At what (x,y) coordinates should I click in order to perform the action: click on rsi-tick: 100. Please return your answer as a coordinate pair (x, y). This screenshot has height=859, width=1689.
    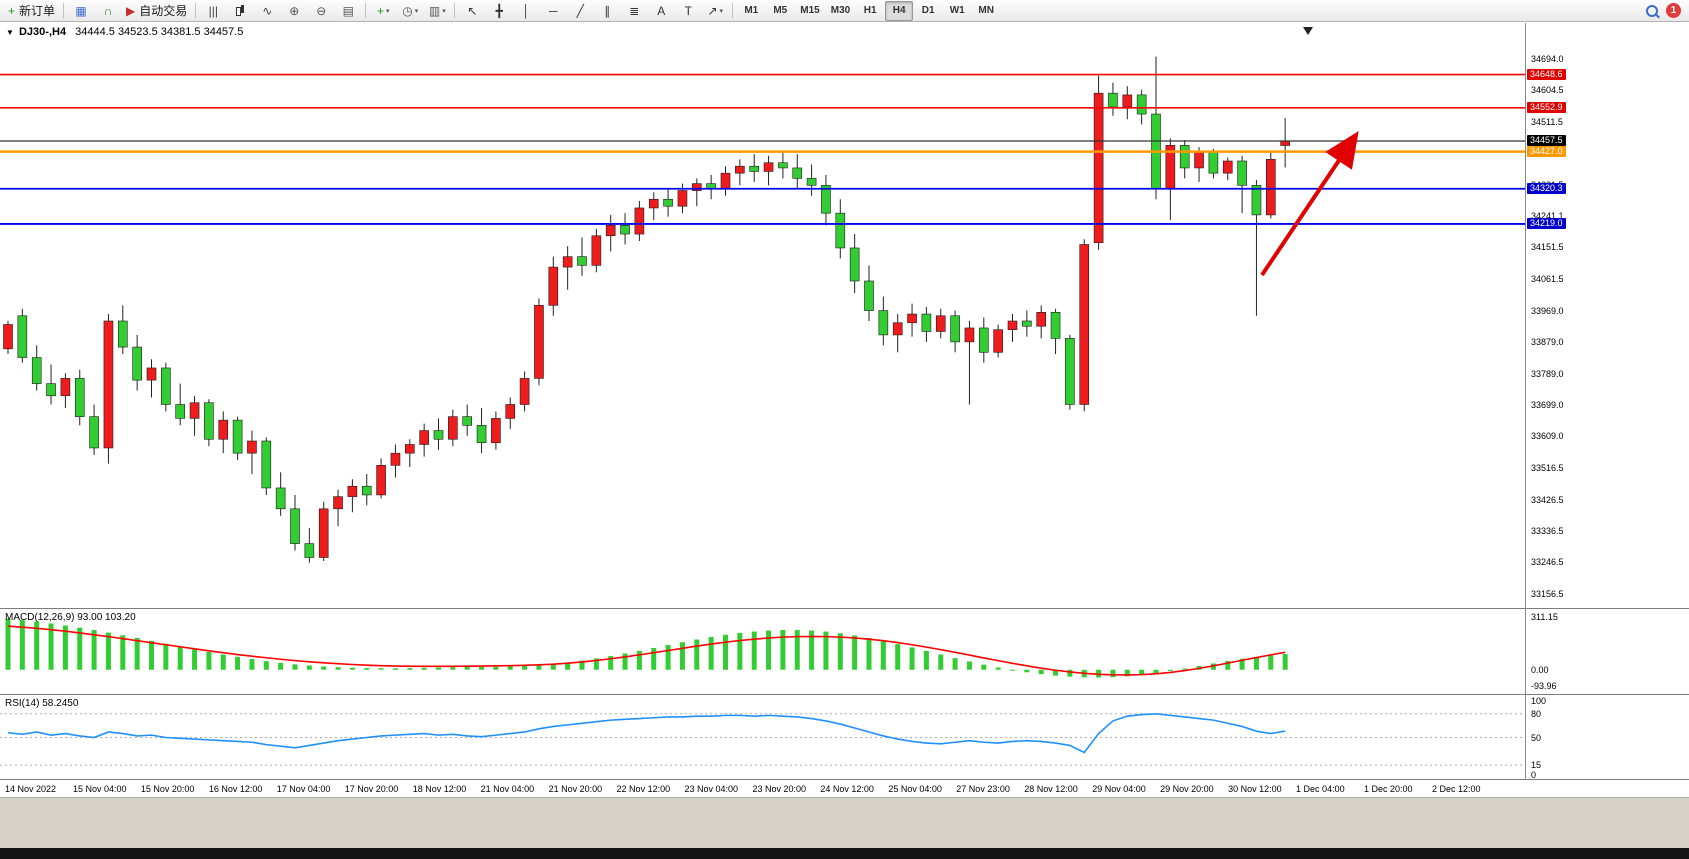
    Looking at the image, I should click on (1539, 701).